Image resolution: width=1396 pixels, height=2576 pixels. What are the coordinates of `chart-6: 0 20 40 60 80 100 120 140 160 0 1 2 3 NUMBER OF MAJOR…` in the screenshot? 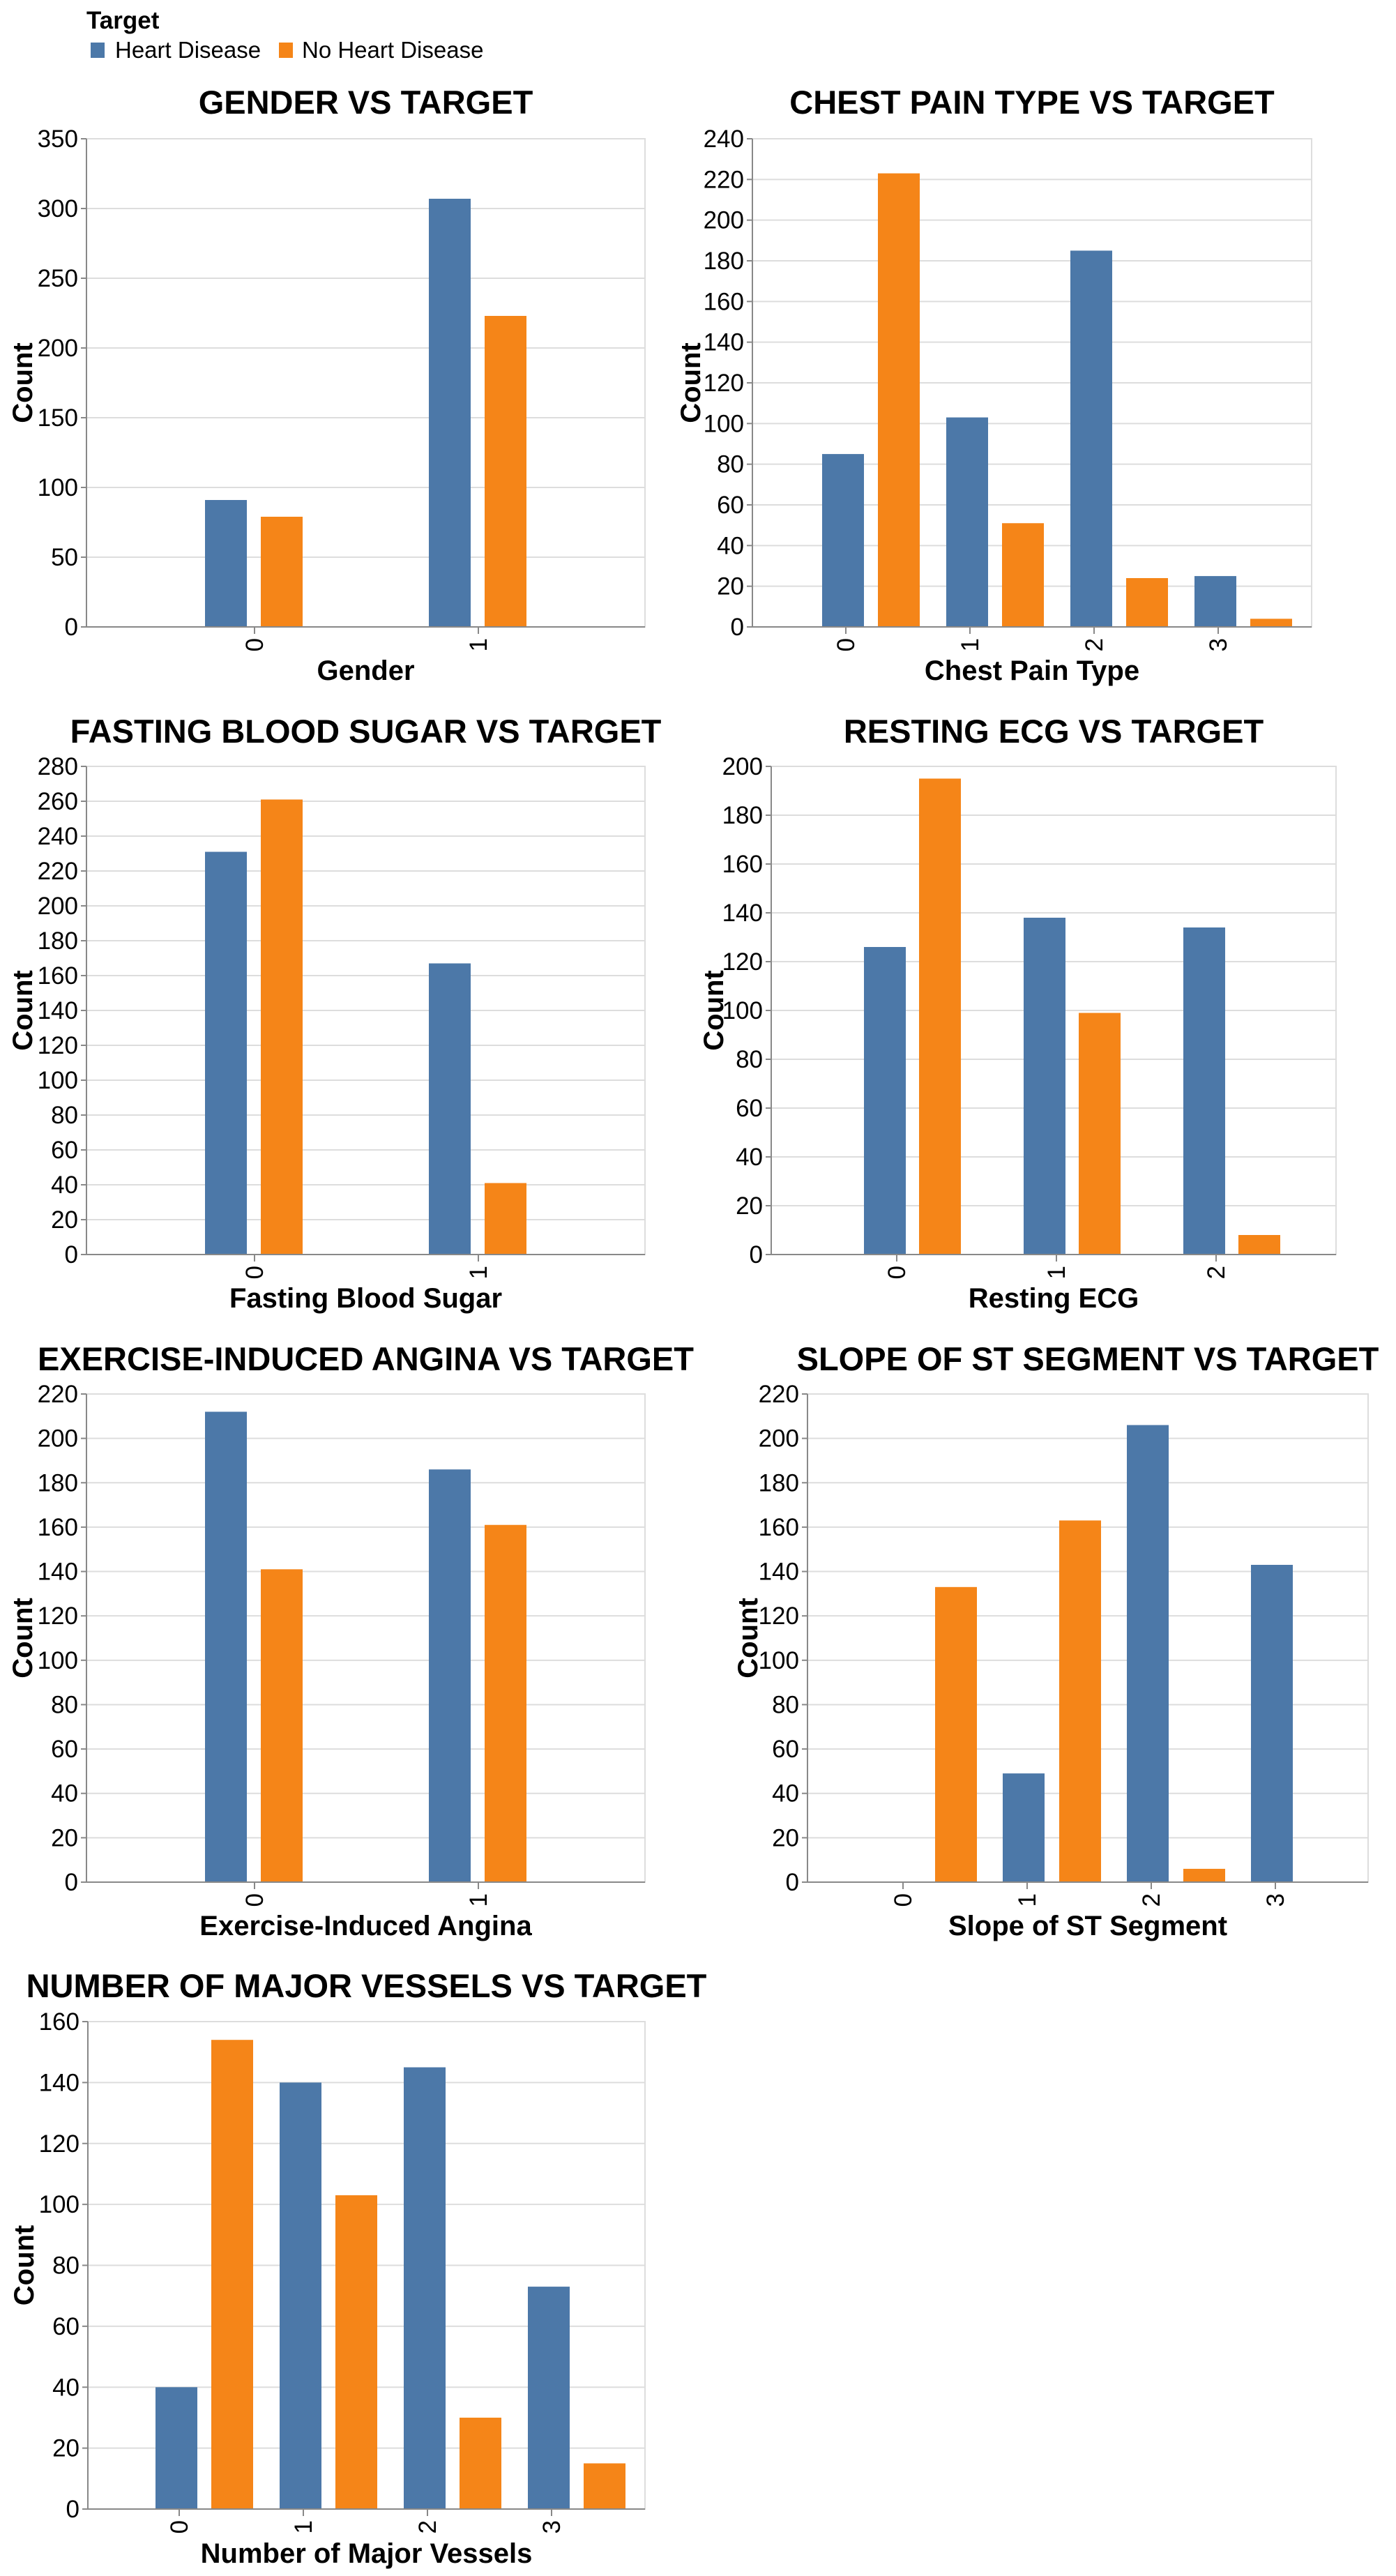 It's located at (358, 2268).